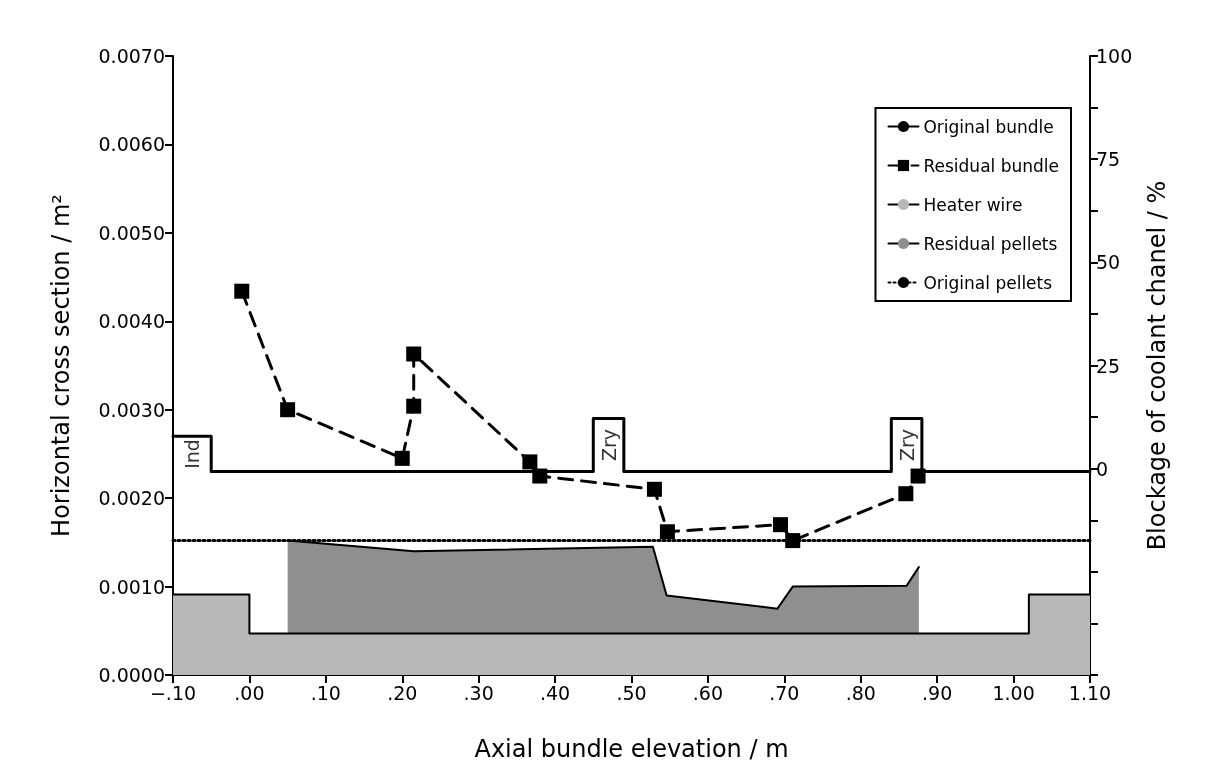  What do you see at coordinates (131, 56) in the screenshot?
I see `y-tick-label: 0.0070` at bounding box center [131, 56].